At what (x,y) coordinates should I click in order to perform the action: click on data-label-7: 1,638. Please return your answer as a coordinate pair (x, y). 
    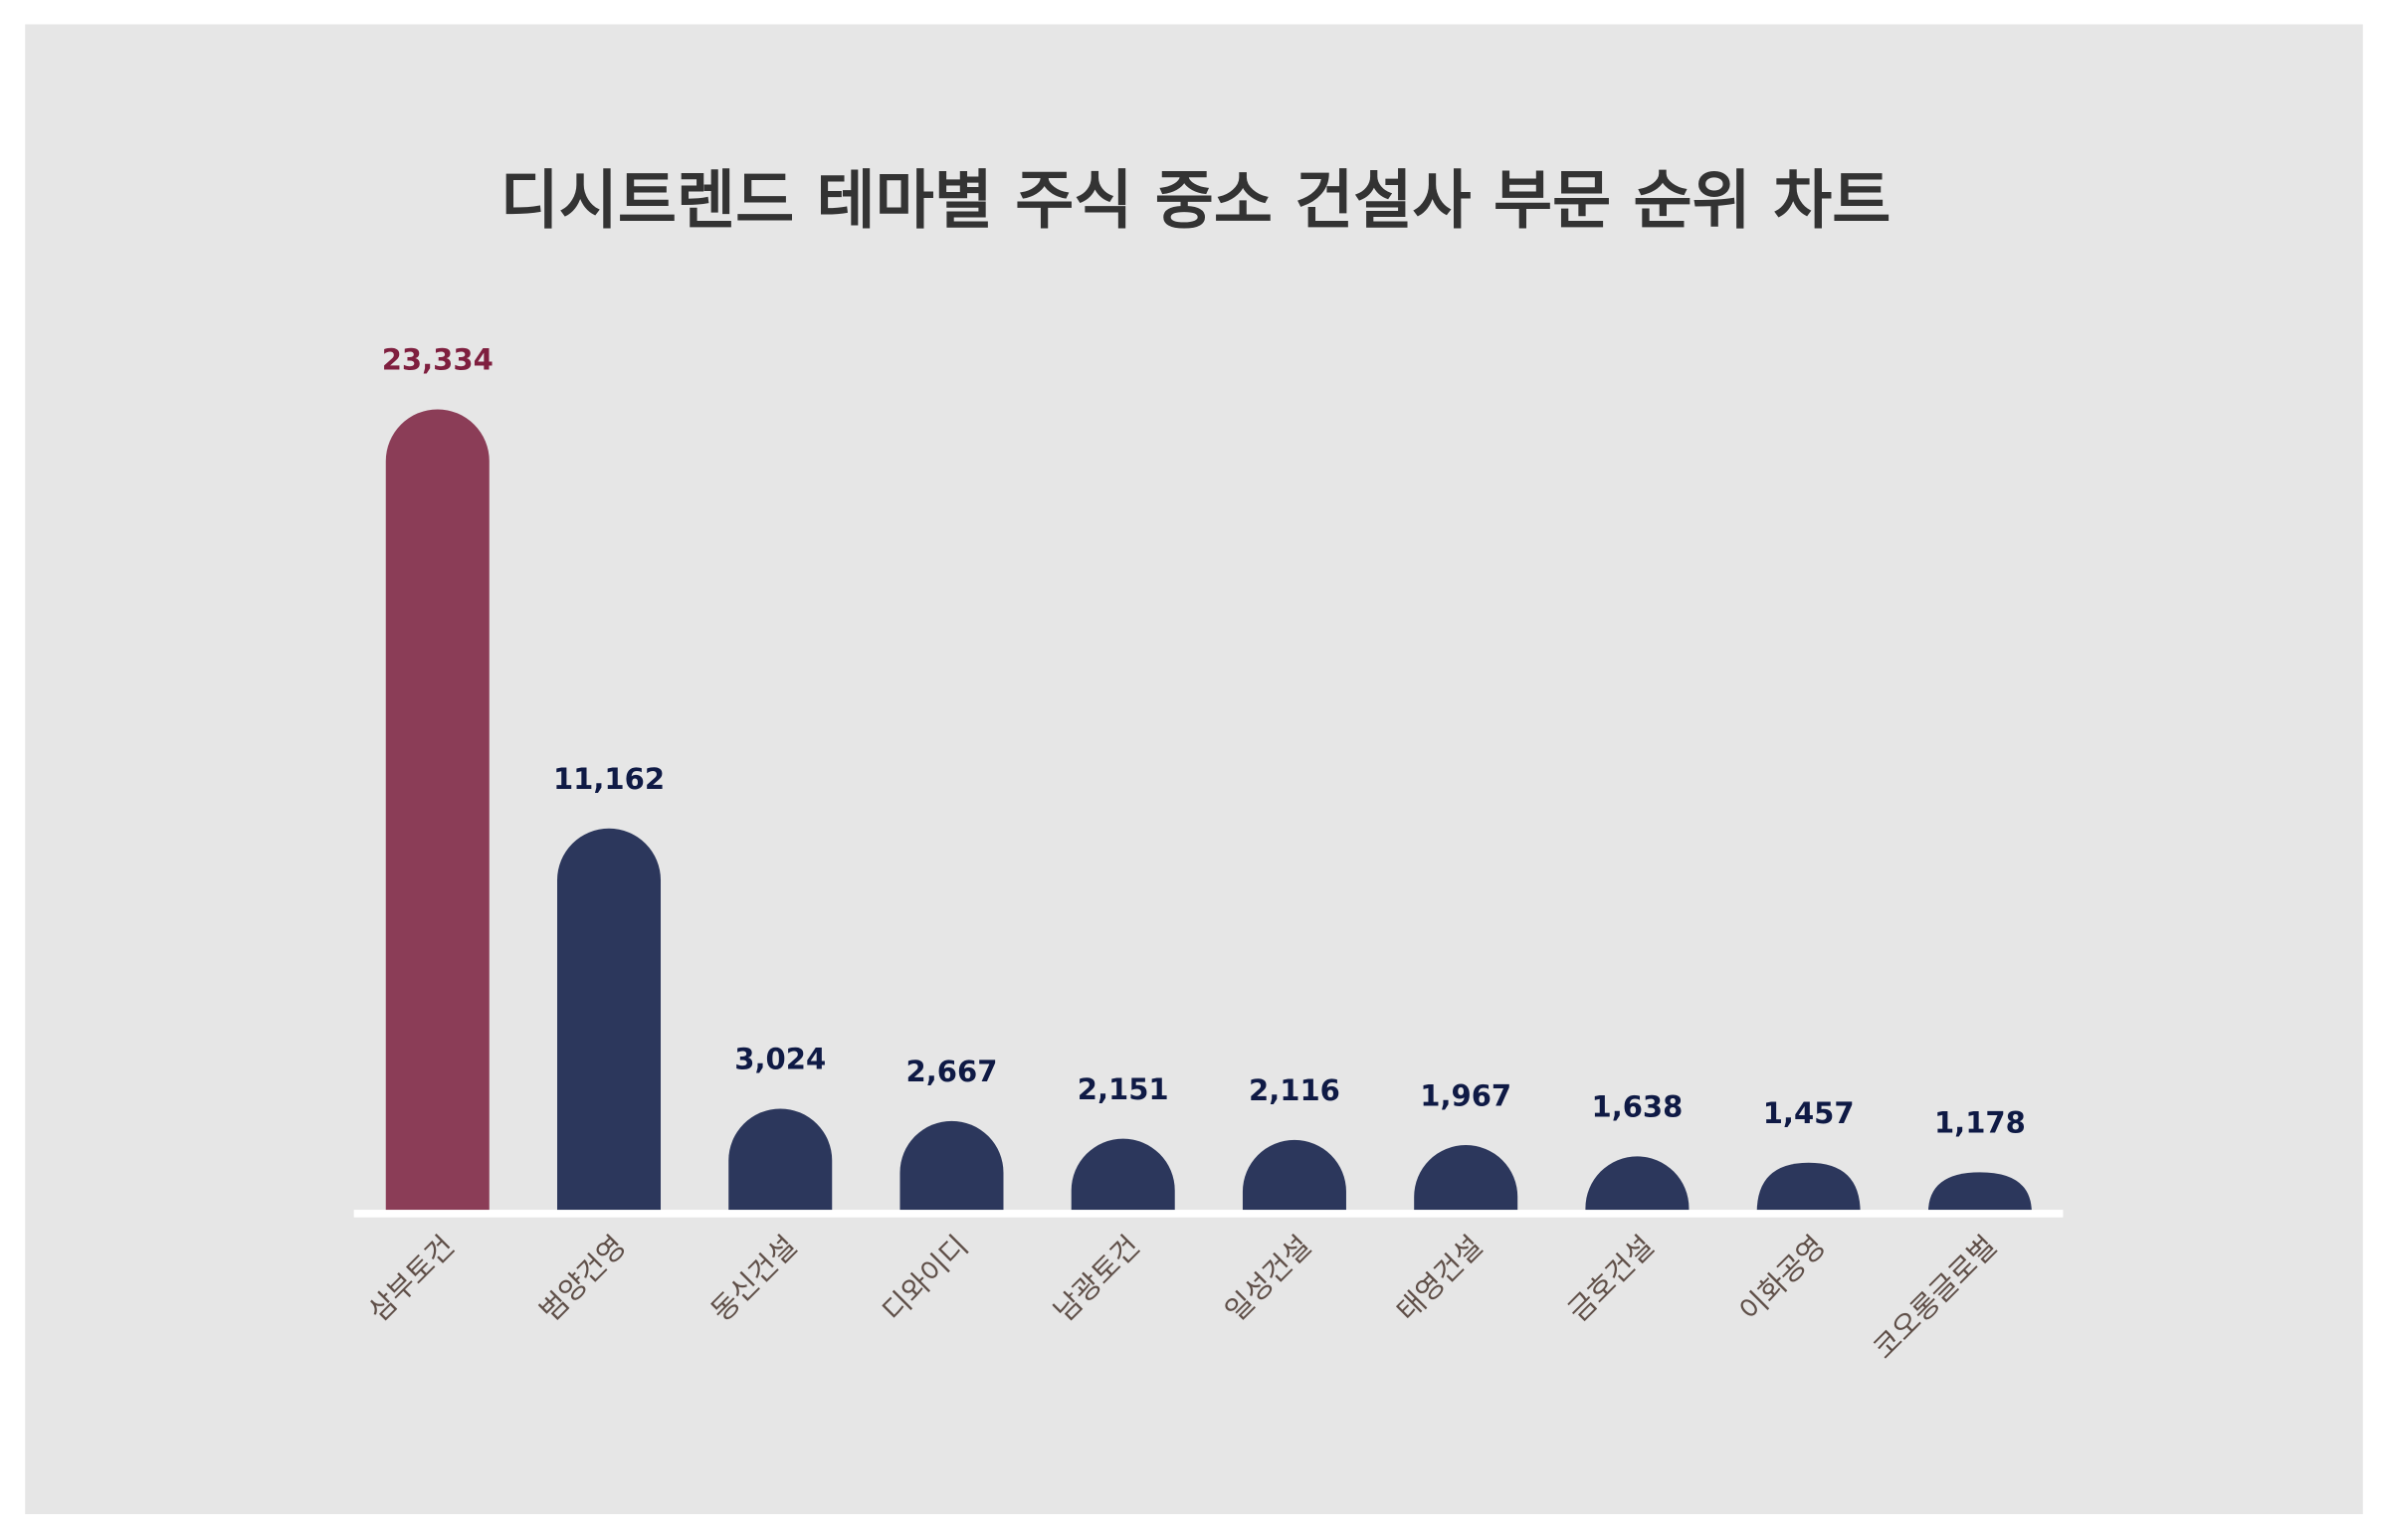
    Looking at the image, I should click on (1637, 1107).